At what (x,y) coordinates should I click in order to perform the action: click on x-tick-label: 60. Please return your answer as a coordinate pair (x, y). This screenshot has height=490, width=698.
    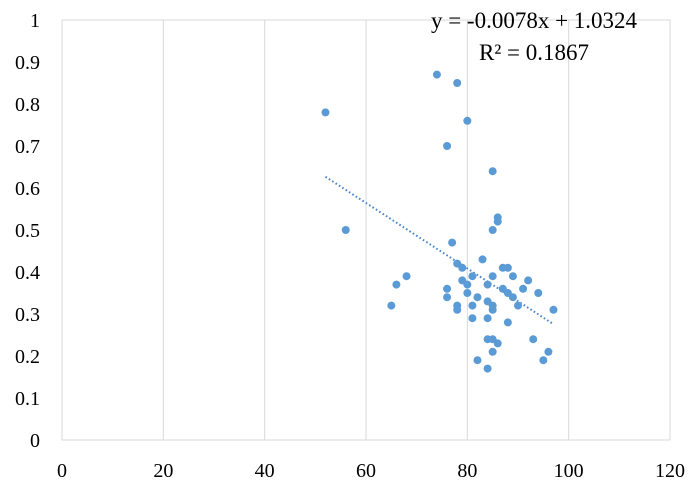
    Looking at the image, I should click on (366, 471).